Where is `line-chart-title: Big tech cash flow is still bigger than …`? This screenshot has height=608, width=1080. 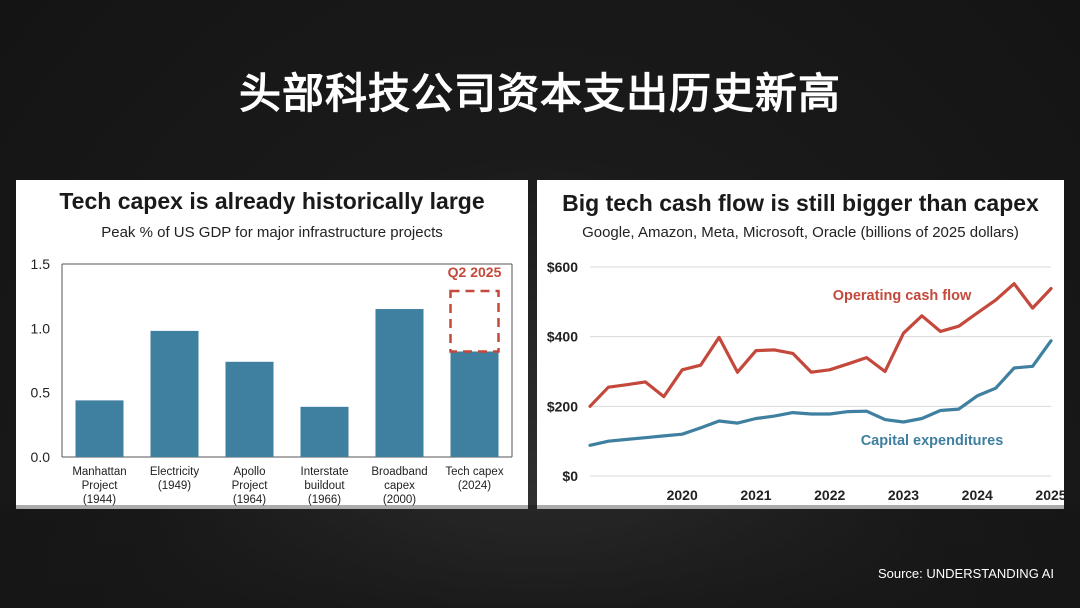
line-chart-title: Big tech cash flow is still bigger than … is located at coordinates (800, 203).